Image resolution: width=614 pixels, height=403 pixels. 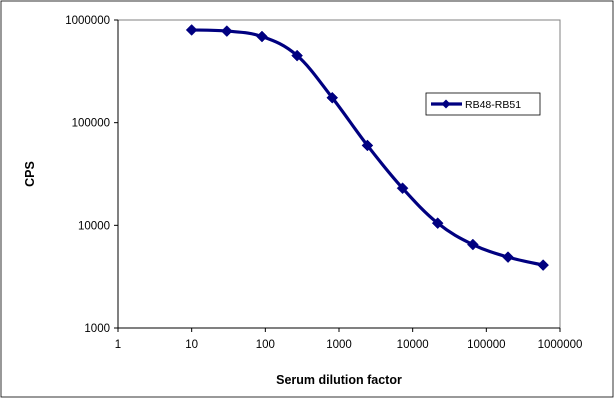 I want to click on y-tick-label: 100000, so click(x=91, y=124).